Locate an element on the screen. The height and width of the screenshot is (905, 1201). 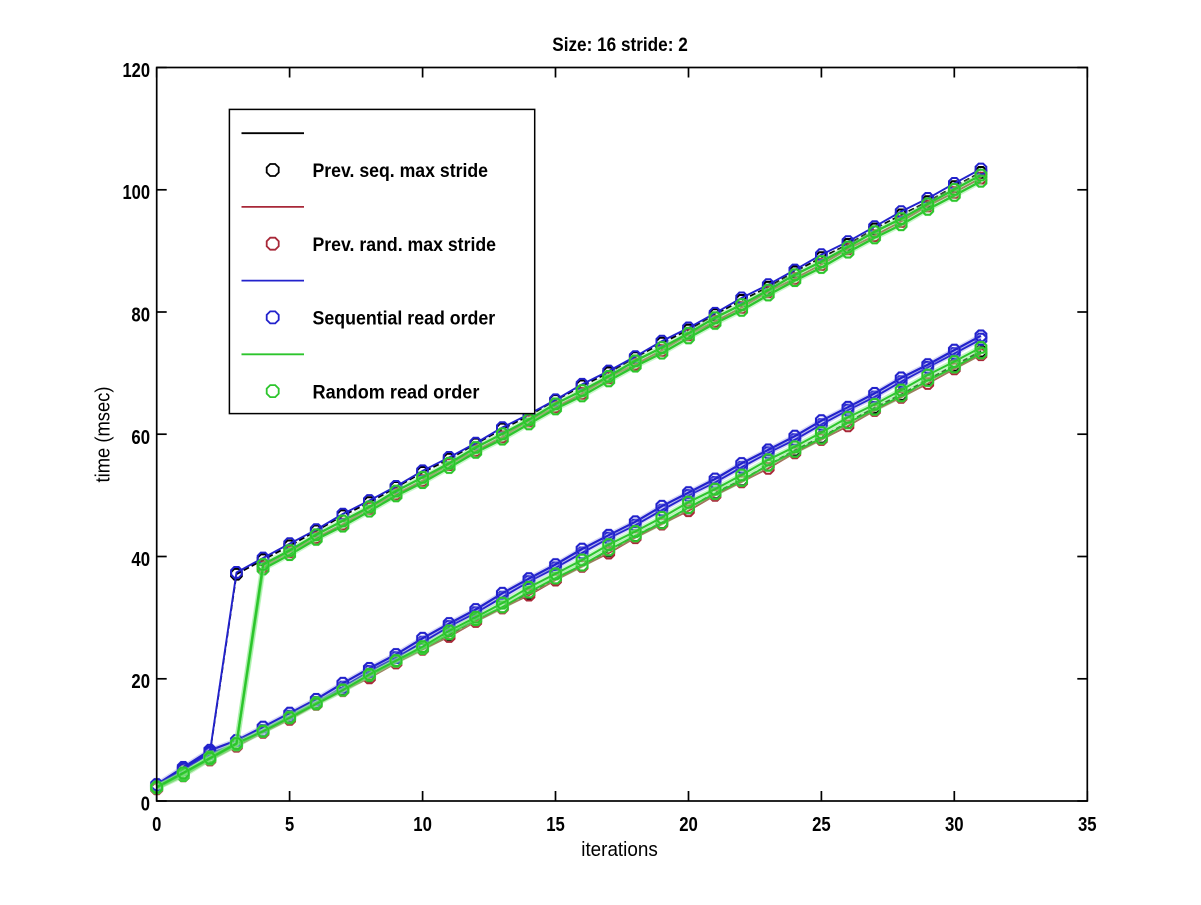
svg-text: Sequential read order is located at coordinates (404, 319).